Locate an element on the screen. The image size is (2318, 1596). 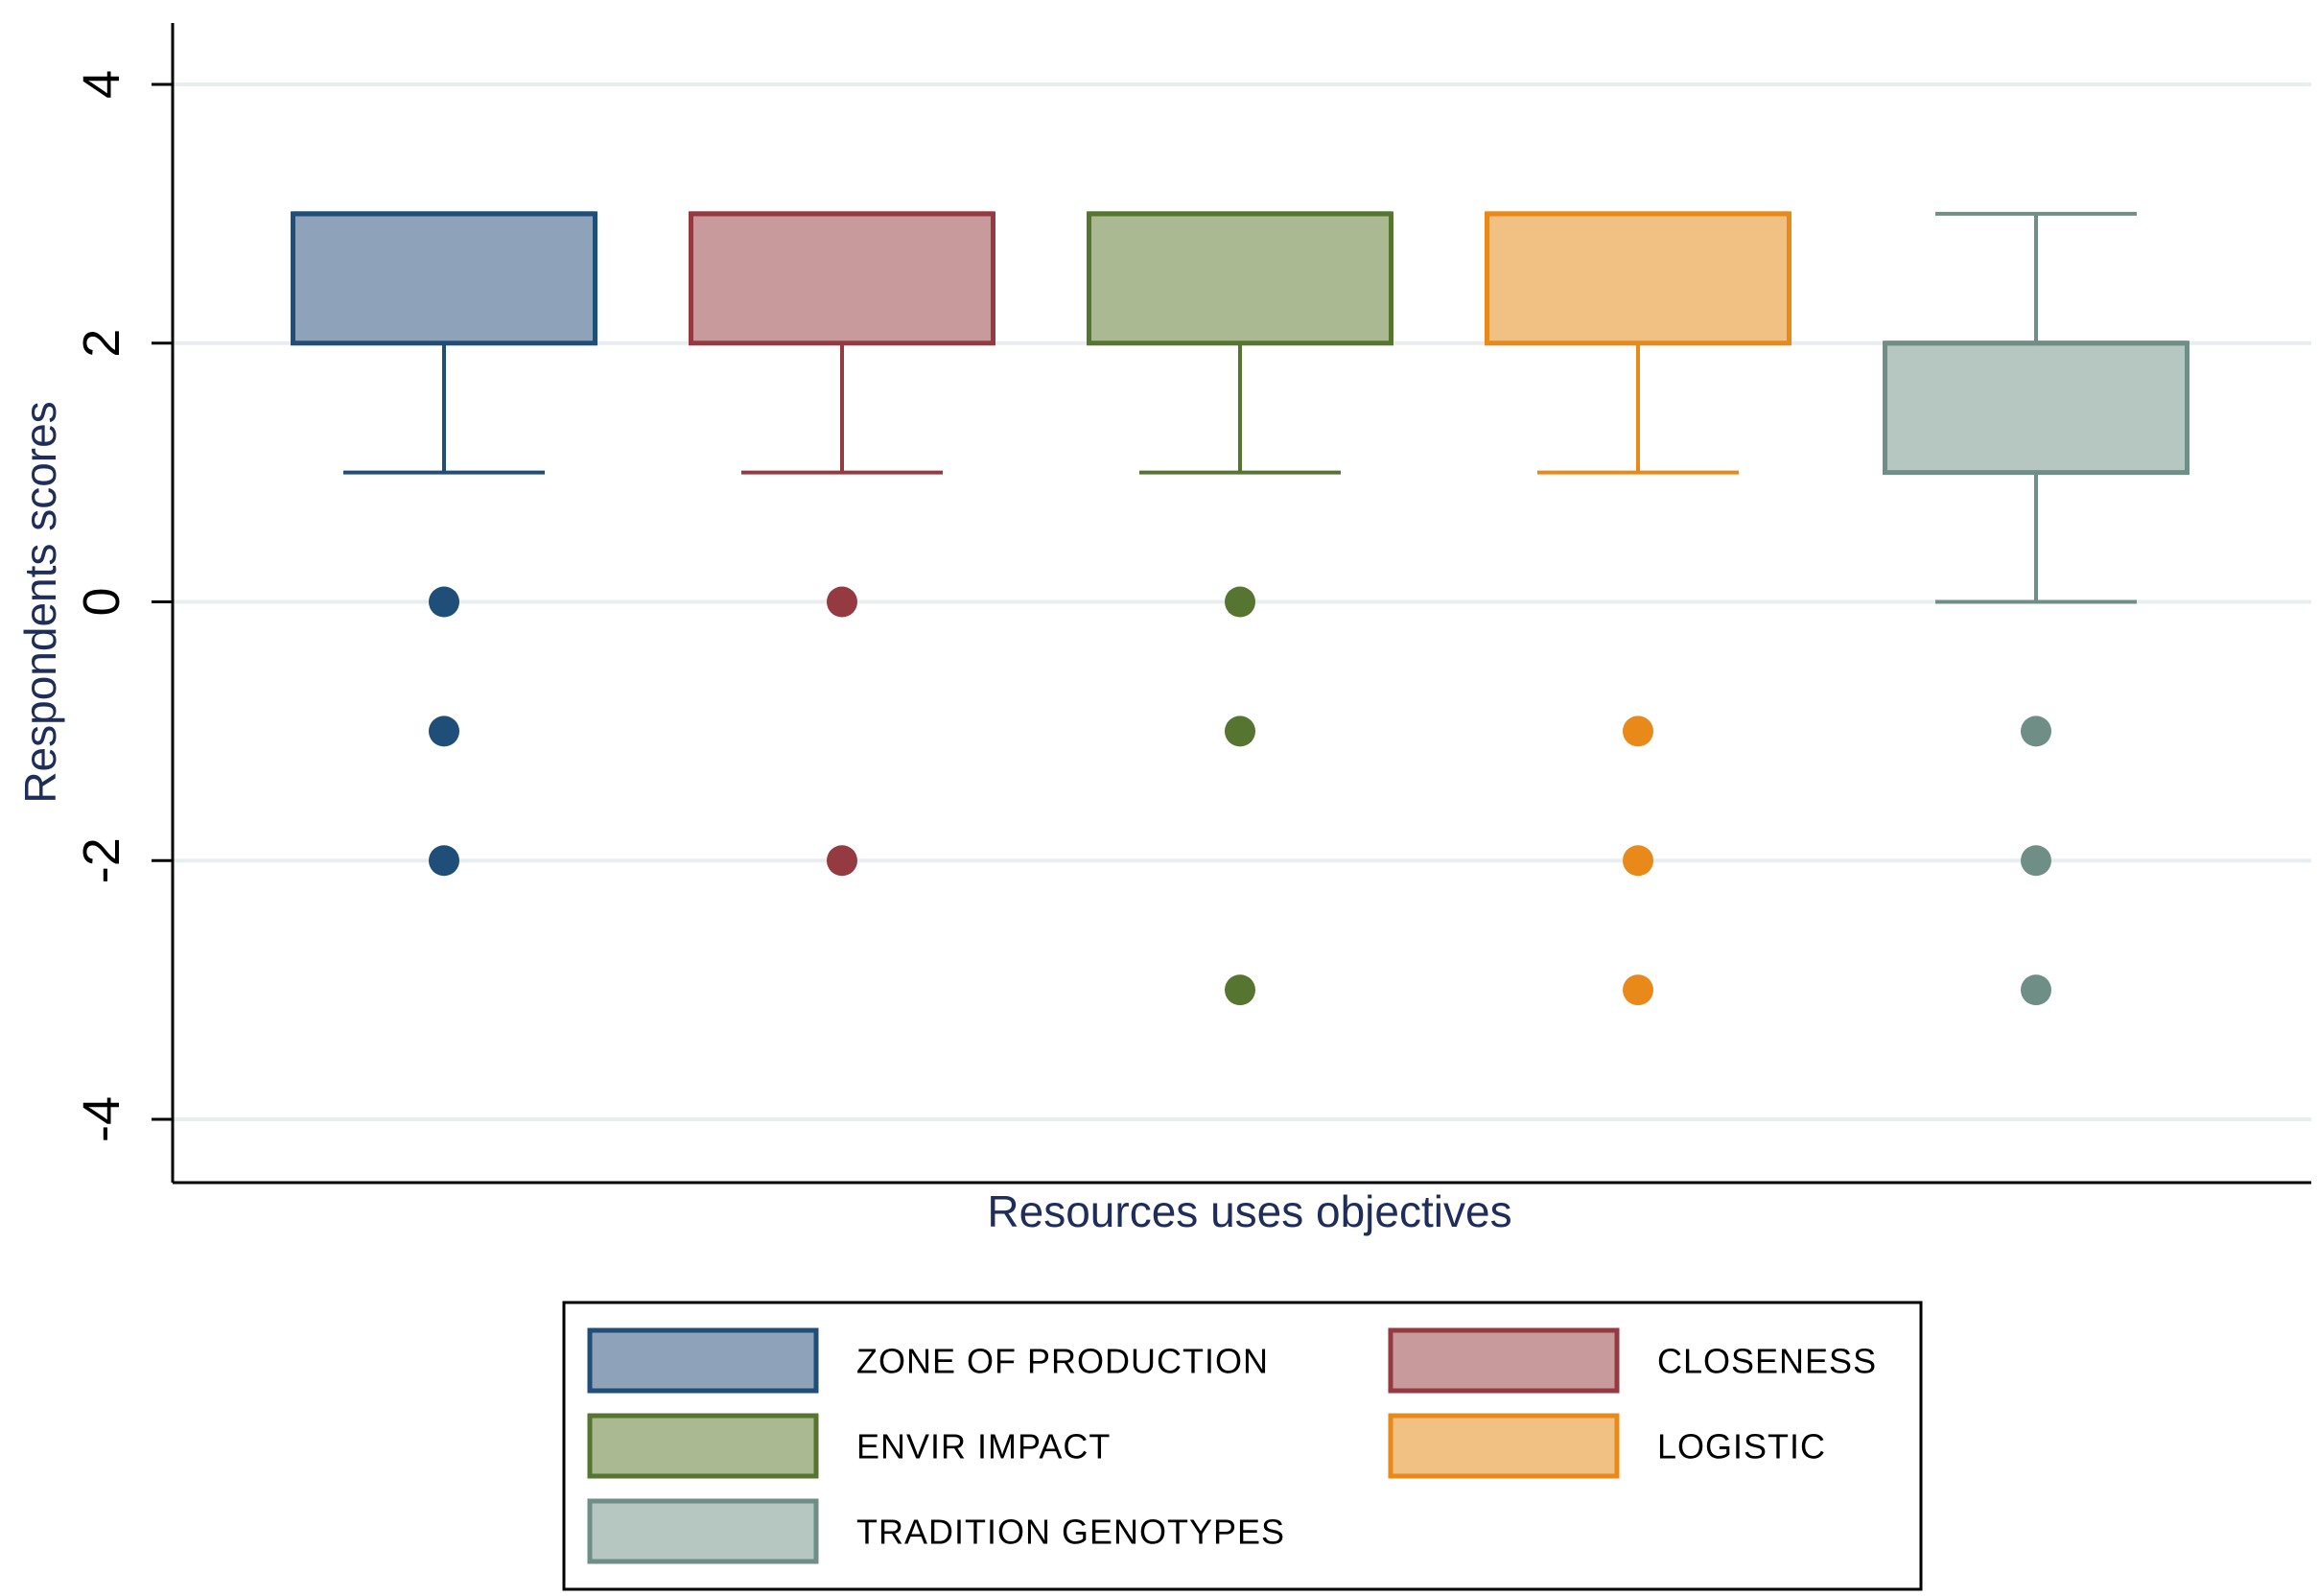
y-tick-label: 0 is located at coordinates (101, 601).